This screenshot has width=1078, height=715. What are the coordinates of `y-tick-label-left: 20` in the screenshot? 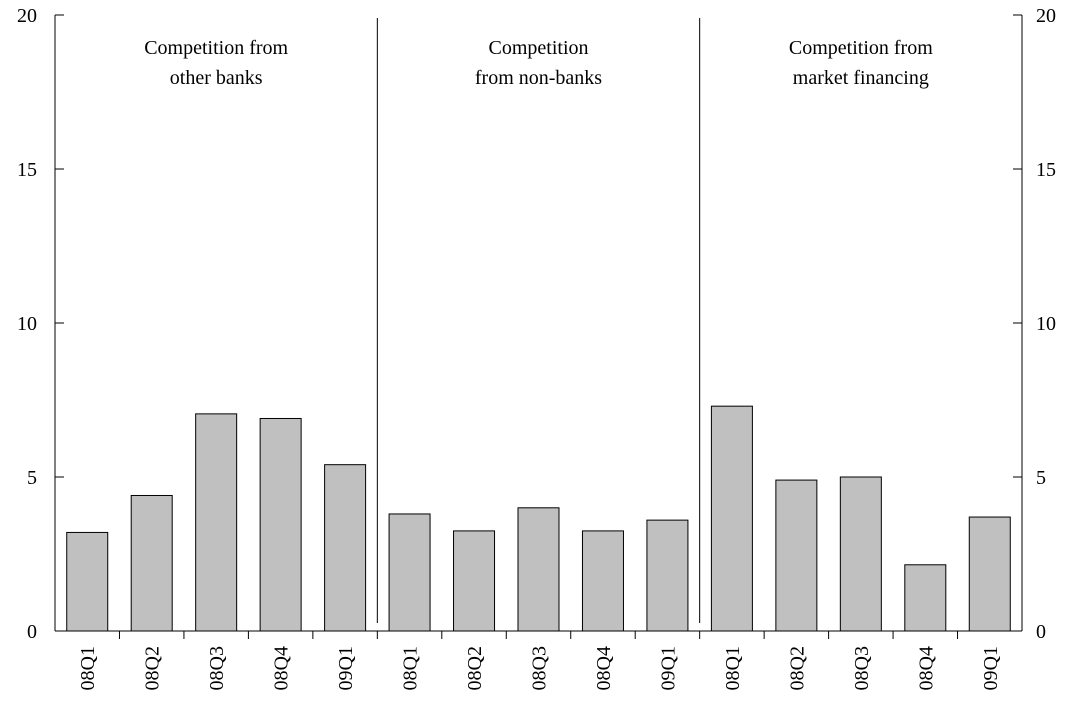 It's located at (27, 16).